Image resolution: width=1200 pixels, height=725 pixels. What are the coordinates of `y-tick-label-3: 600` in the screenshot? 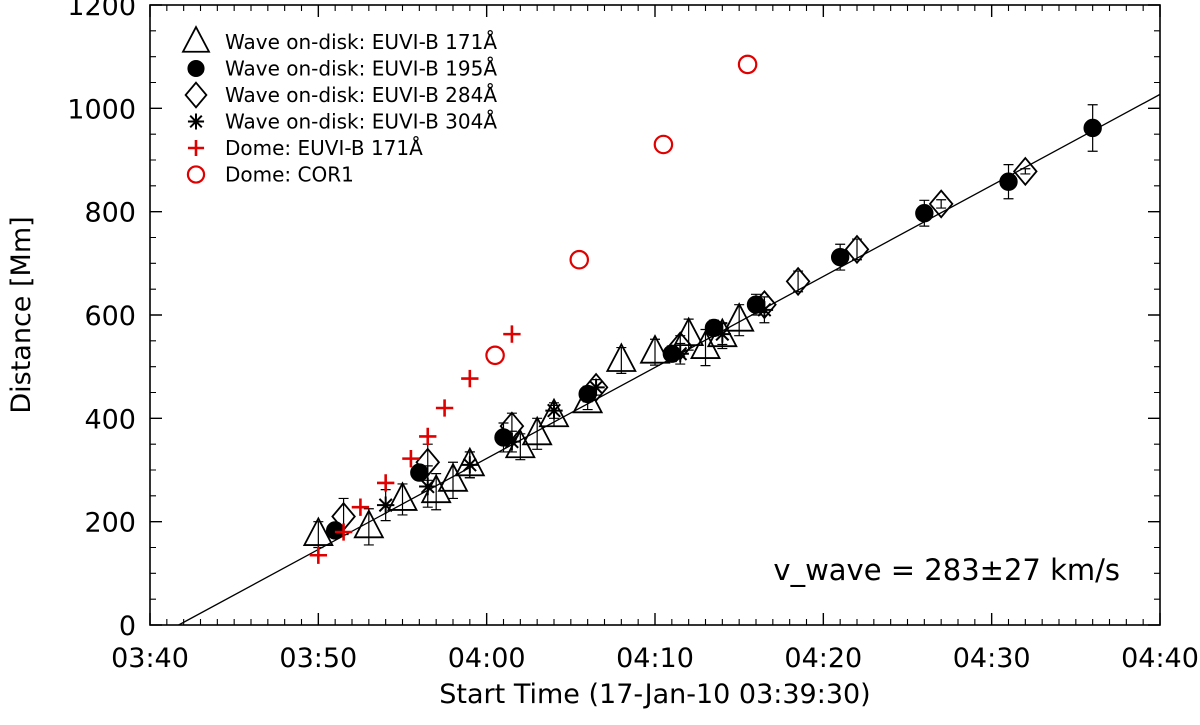 It's located at (110, 316).